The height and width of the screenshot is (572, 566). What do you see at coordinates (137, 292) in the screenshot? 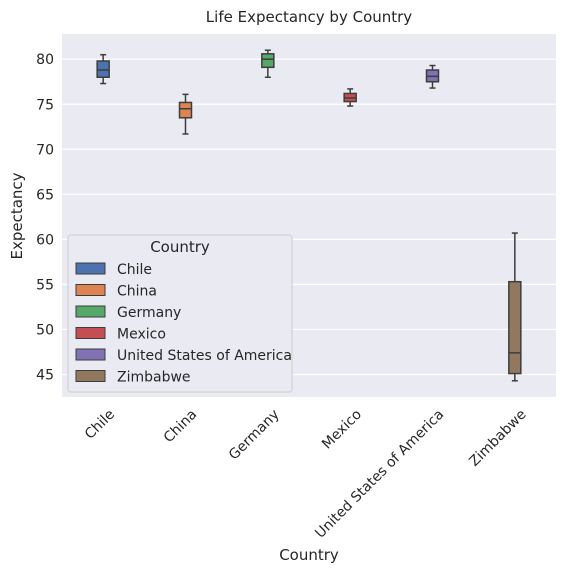
I see `legend-label: China` at bounding box center [137, 292].